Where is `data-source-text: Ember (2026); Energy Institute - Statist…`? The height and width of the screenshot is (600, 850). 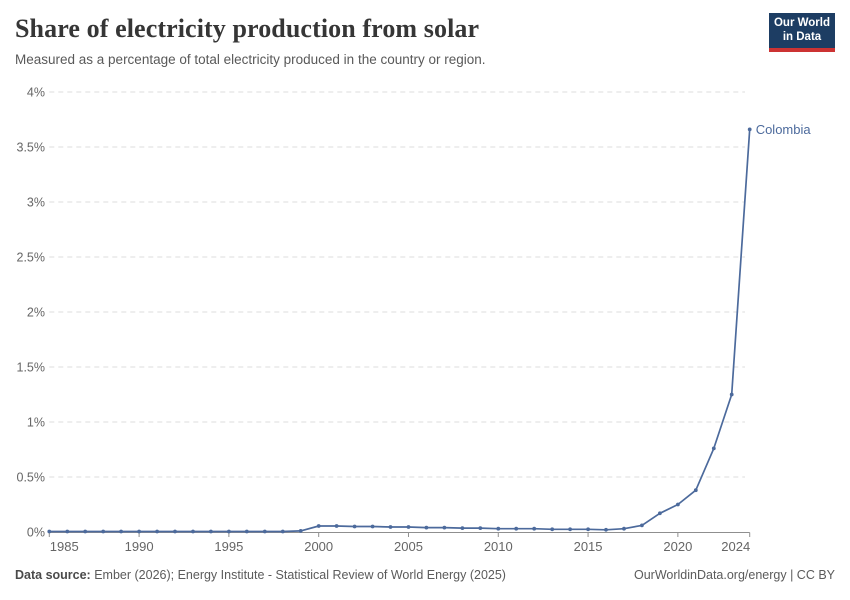 data-source-text: Ember (2026); Energy Institute - Statist… is located at coordinates (298, 575).